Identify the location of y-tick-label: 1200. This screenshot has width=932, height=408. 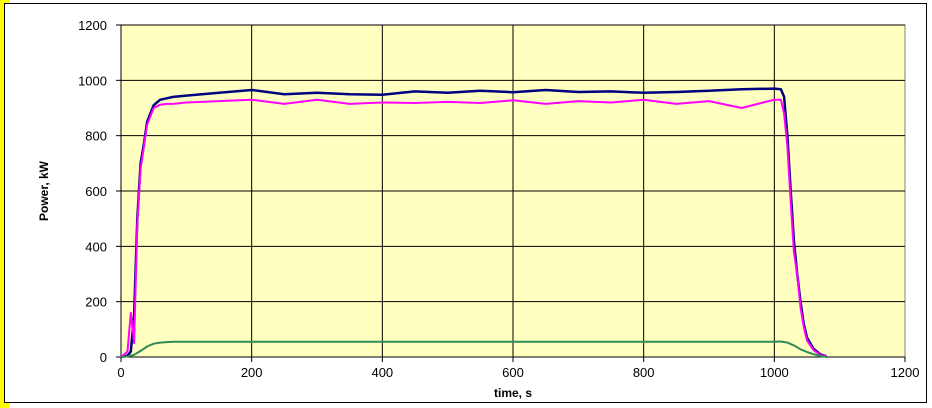
(92, 25).